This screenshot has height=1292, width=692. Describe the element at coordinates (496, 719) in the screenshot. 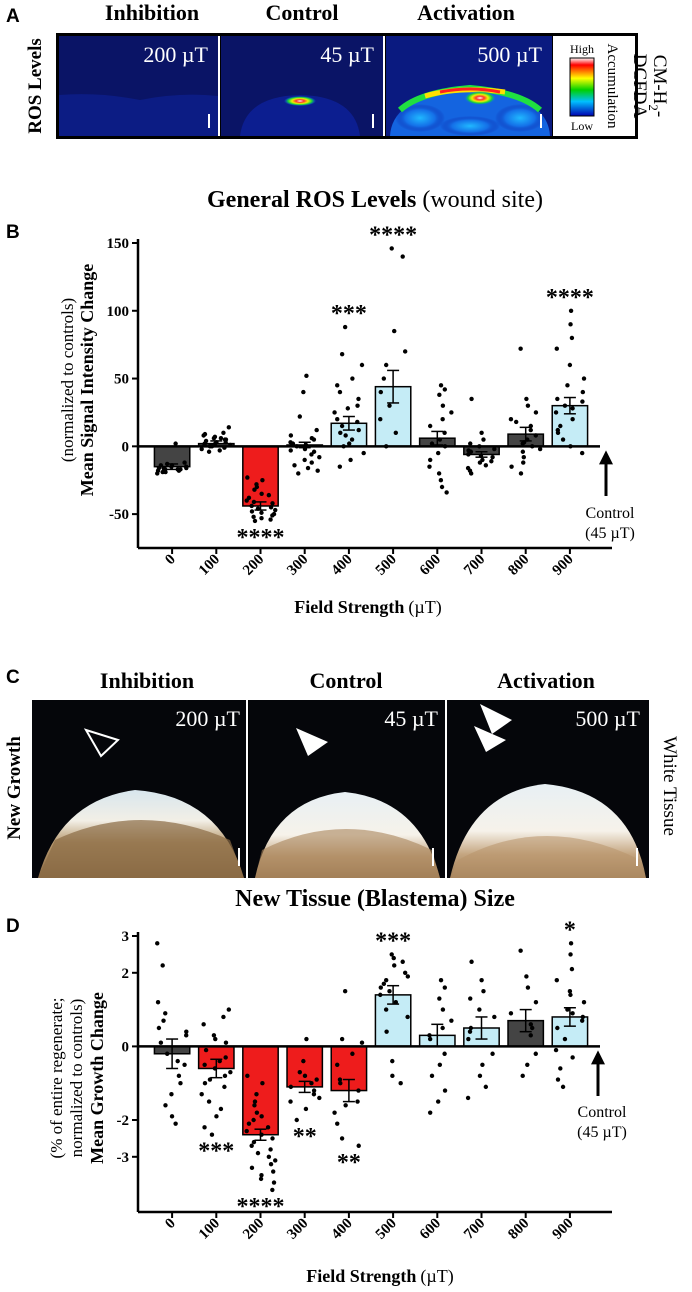

I see `arrowhead-icon-upper` at that location.